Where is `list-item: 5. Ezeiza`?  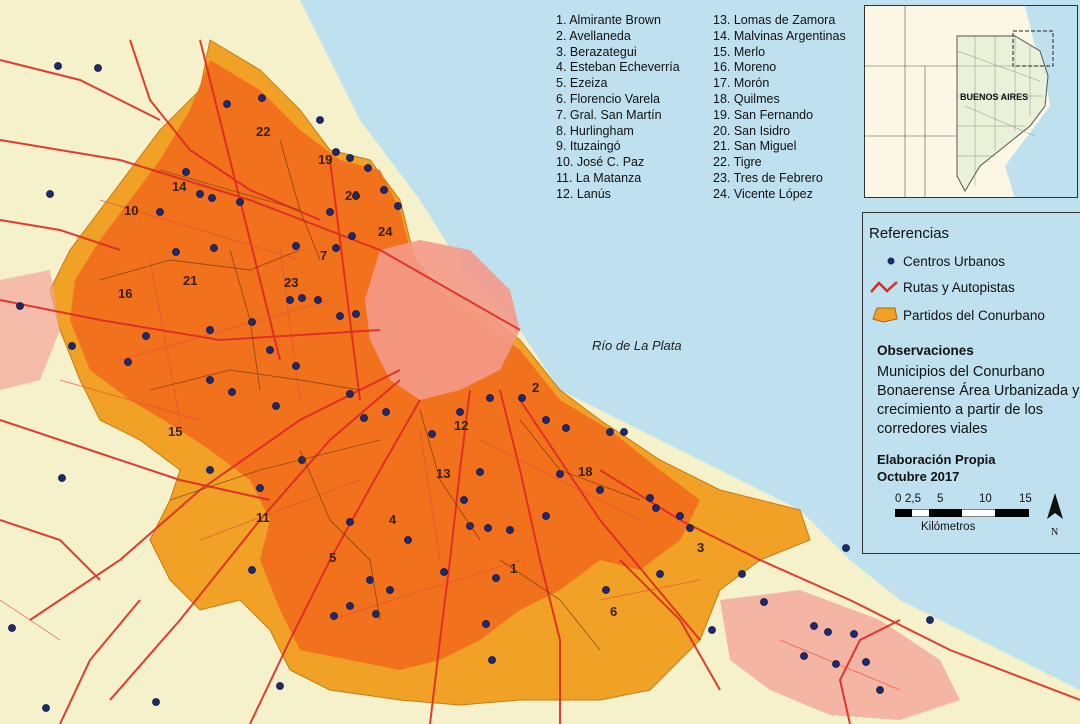
list-item: 5. Ezeiza is located at coordinates (582, 83).